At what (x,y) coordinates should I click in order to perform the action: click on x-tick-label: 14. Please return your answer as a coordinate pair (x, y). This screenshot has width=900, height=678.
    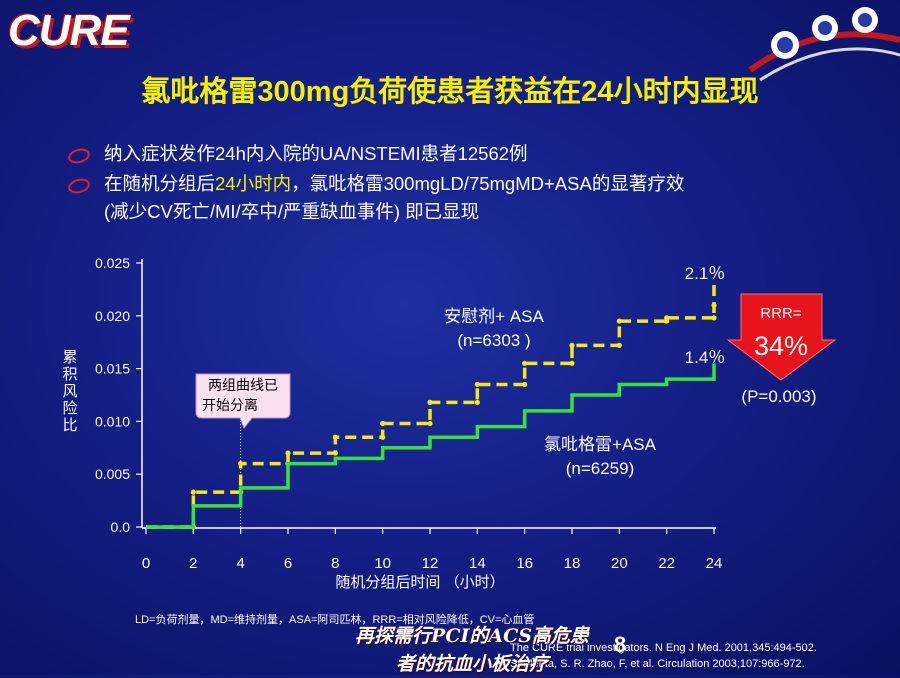
    Looking at the image, I should click on (477, 563).